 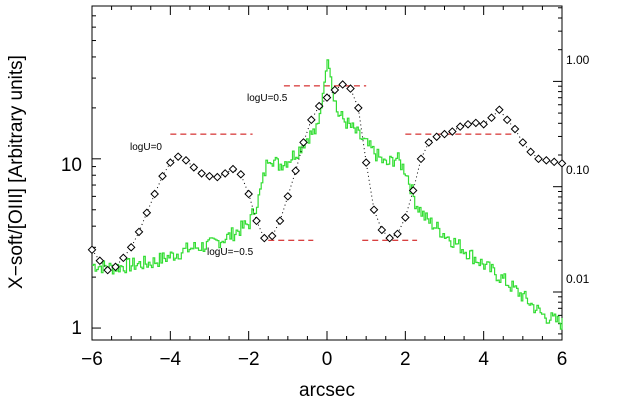 What do you see at coordinates (16, 172) in the screenshot?
I see `y-axis-title: X−soft/[OIII] [Arbitrary units]` at bounding box center [16, 172].